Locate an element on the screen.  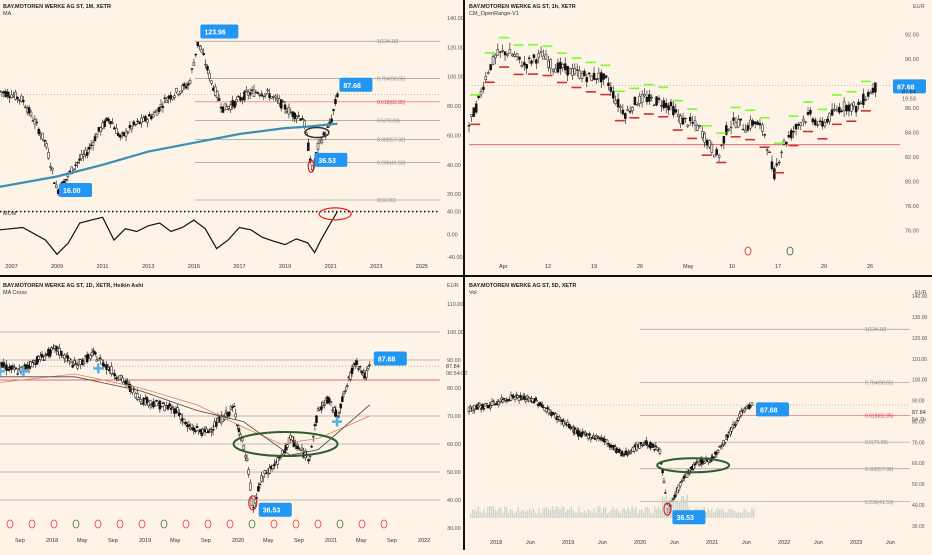
x-tick-label: May is located at coordinates (175, 541).